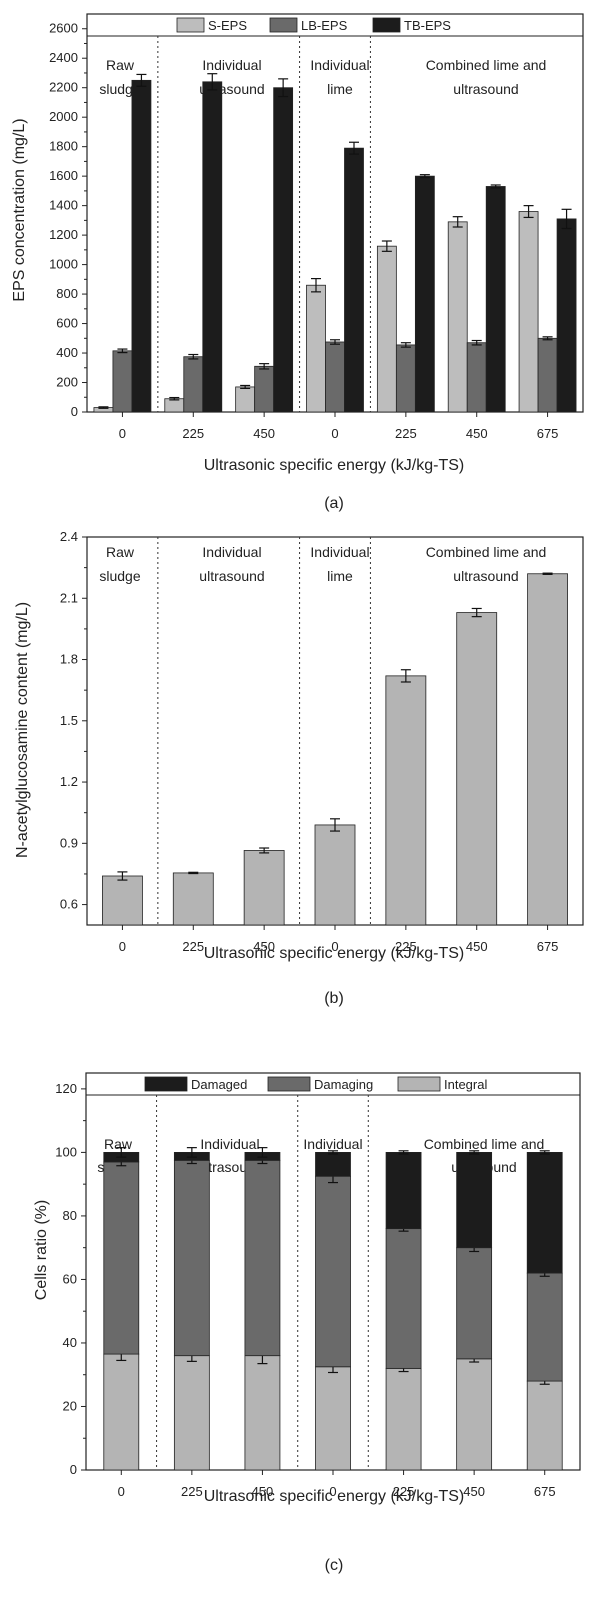  I want to click on y-tick-label: 2200, so click(63, 87).